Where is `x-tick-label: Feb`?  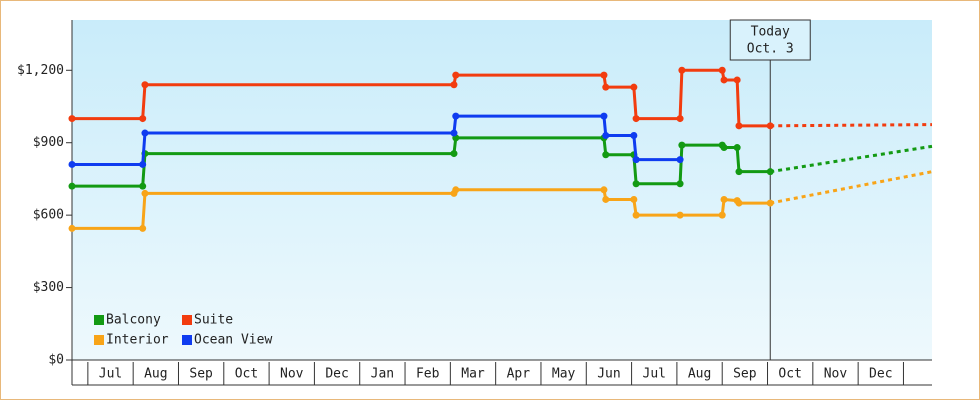 x-tick-label: Feb is located at coordinates (428, 374).